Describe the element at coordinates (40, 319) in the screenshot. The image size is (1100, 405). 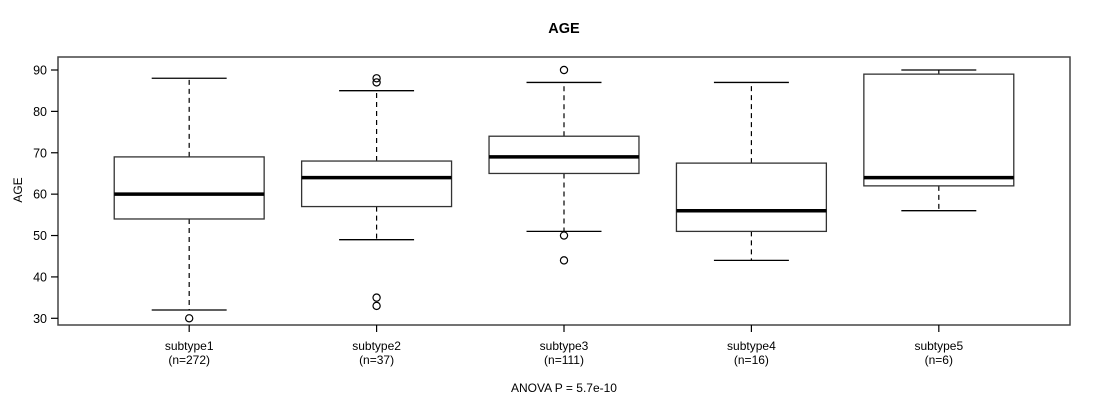
I see `y-tick-label-30: 30` at that location.